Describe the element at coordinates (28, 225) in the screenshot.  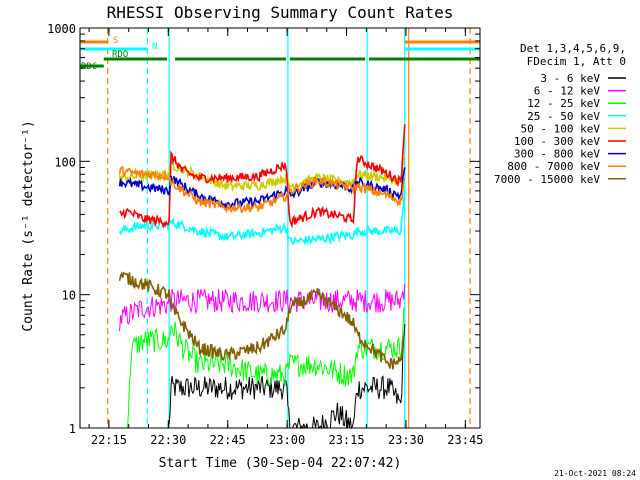
I see `y-axis-label: Count Rate (s⁻¹ detector⁻¹)` at that location.